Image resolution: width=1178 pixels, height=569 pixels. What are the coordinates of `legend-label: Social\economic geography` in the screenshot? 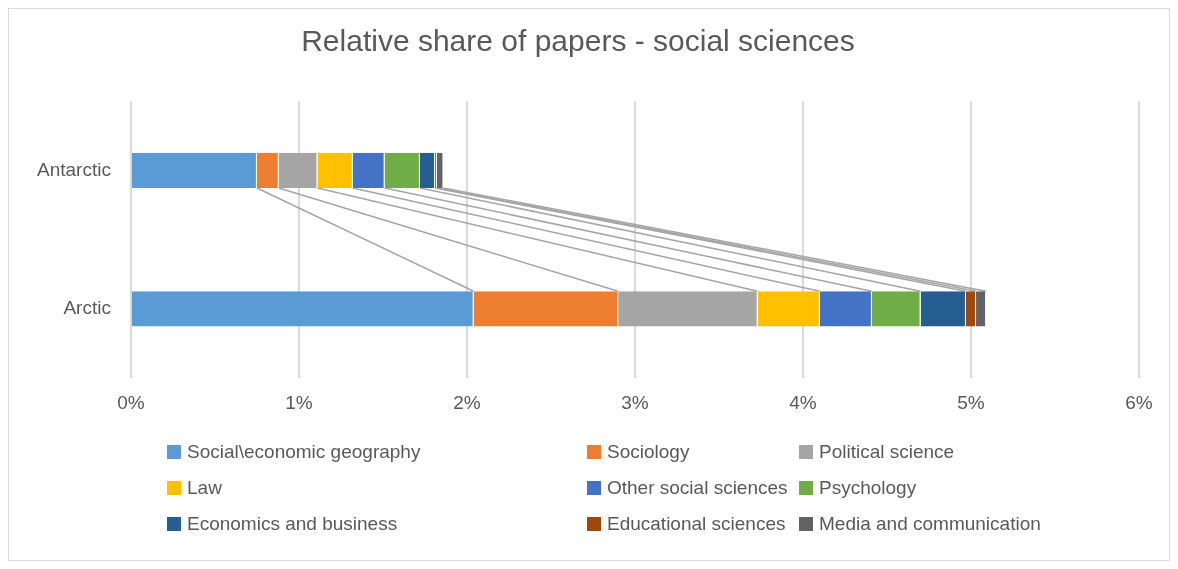 It's located at (304, 452).